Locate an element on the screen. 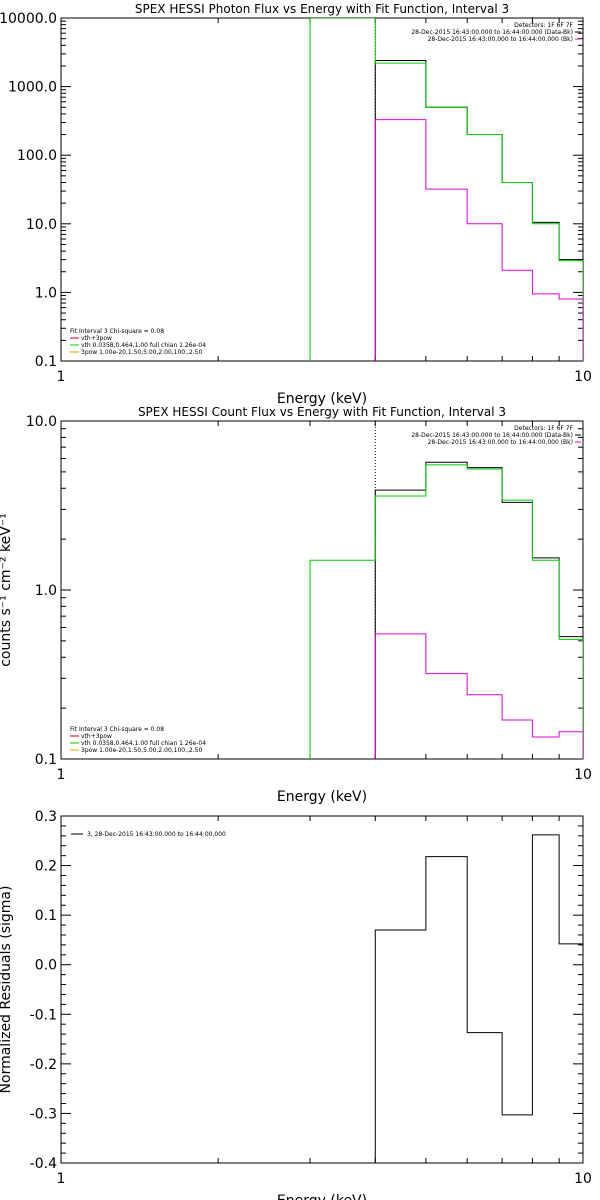  y-axis-label: counts s⁻¹ cm⁻² keV⁻¹ is located at coordinates (7, 590).